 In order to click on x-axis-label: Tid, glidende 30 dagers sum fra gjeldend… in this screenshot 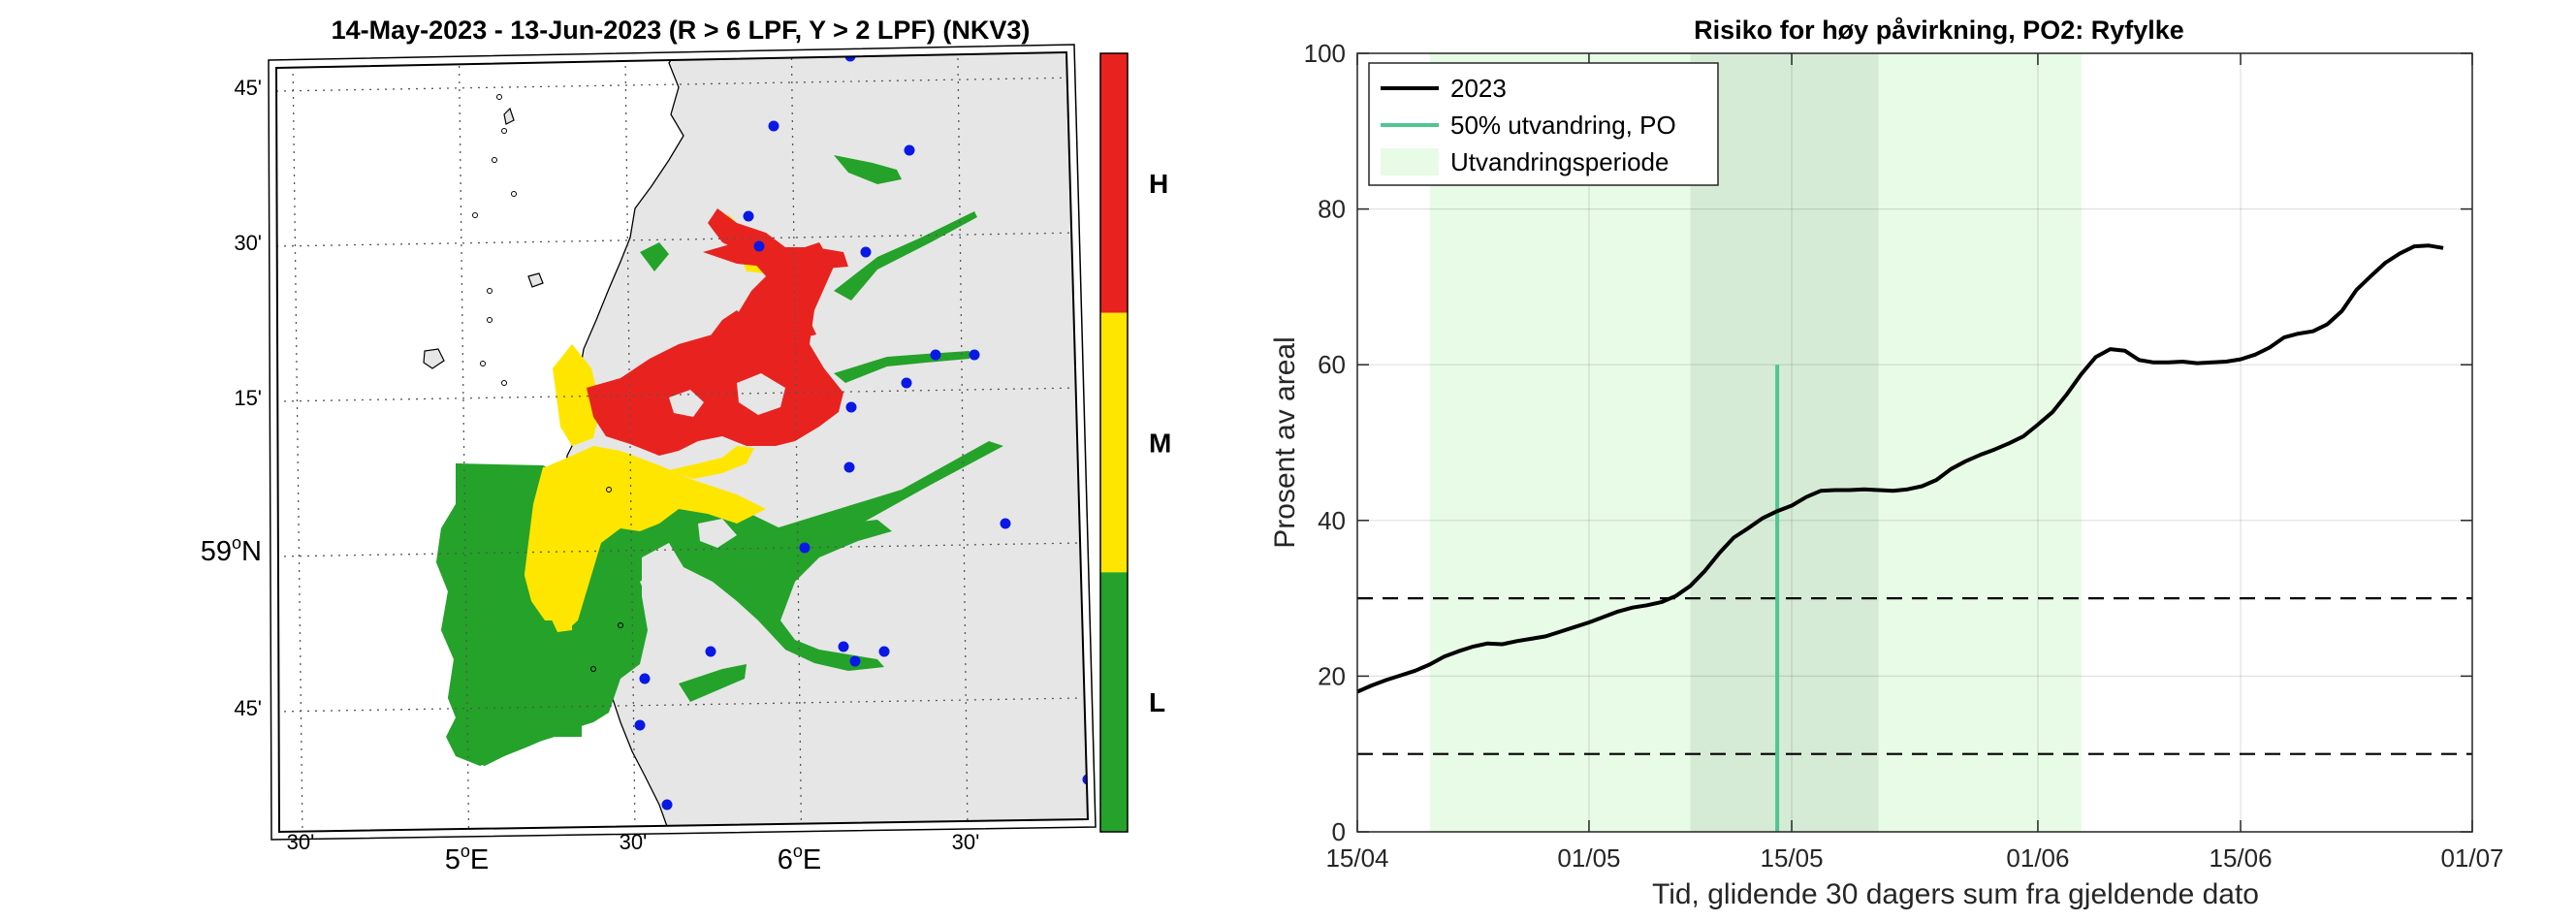, I will do `click(1956, 894)`.